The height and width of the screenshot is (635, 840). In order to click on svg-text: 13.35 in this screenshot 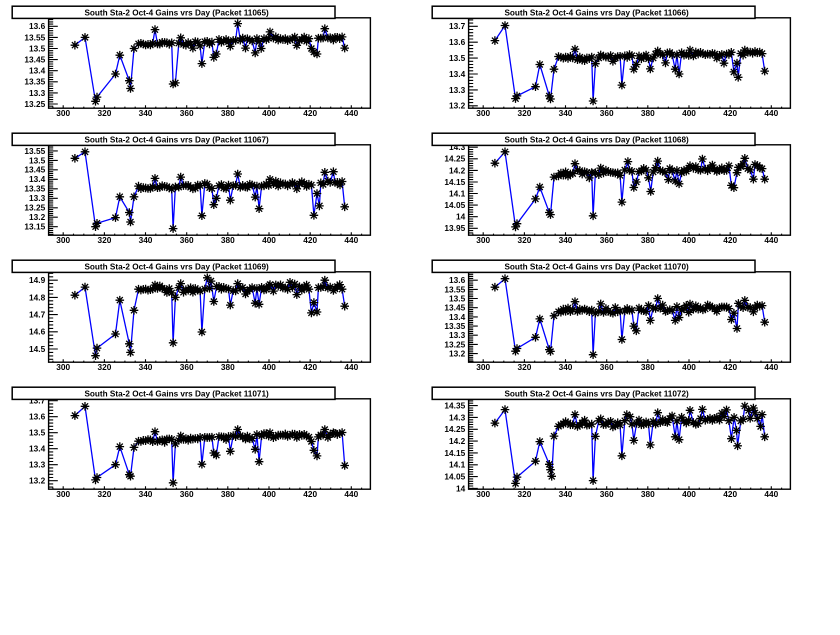, I will do `click(454, 326)`.